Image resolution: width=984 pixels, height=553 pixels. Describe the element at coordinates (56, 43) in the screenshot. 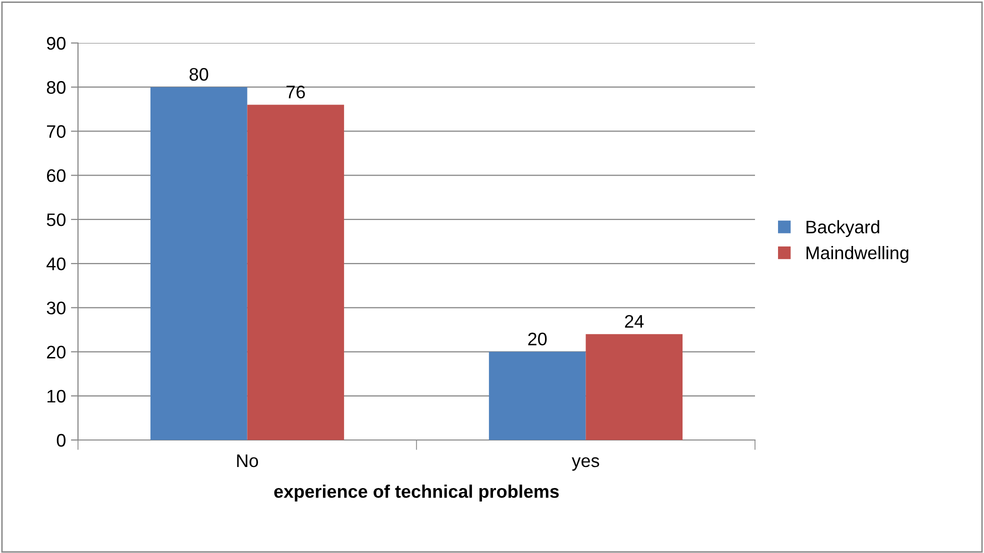

I see `y-tick-label: 90` at that location.